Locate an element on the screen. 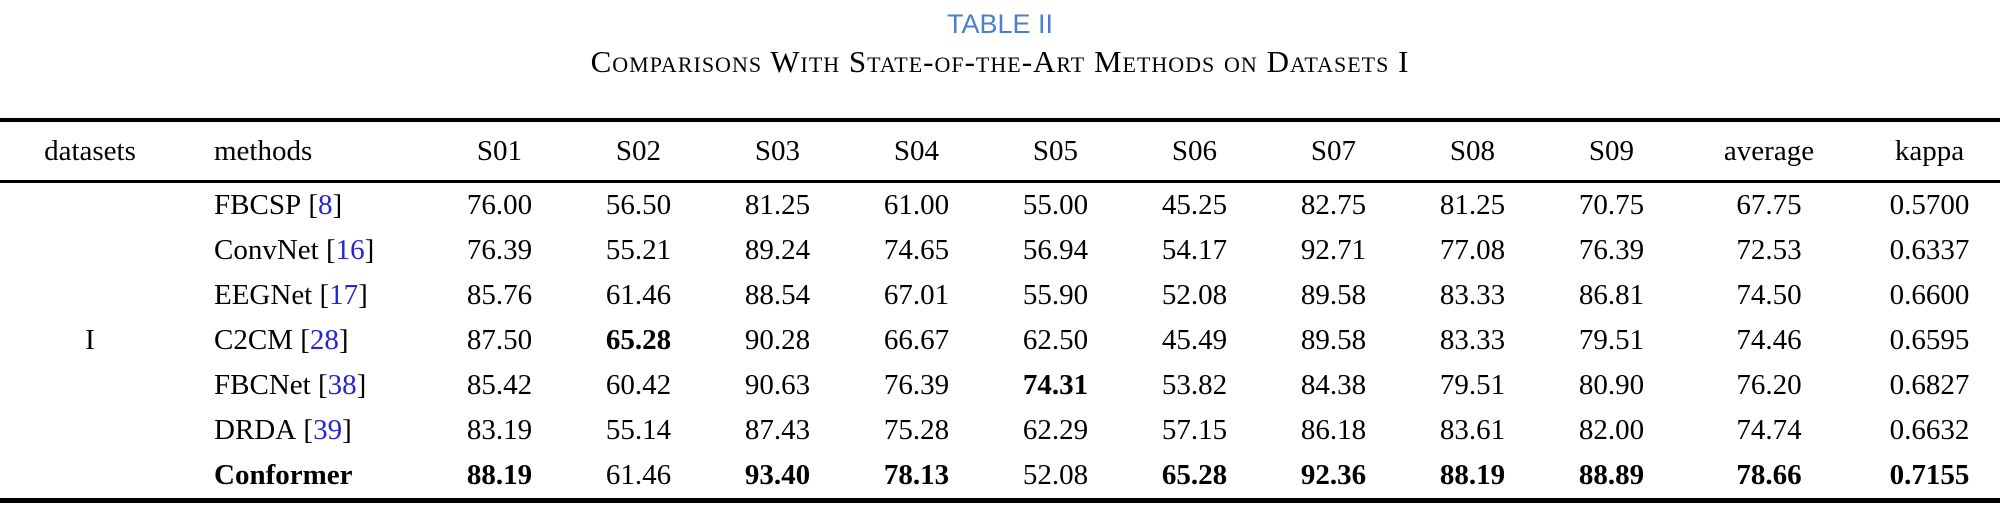 This screenshot has height=513, width=2000. citation-number: 16 is located at coordinates (350, 250).